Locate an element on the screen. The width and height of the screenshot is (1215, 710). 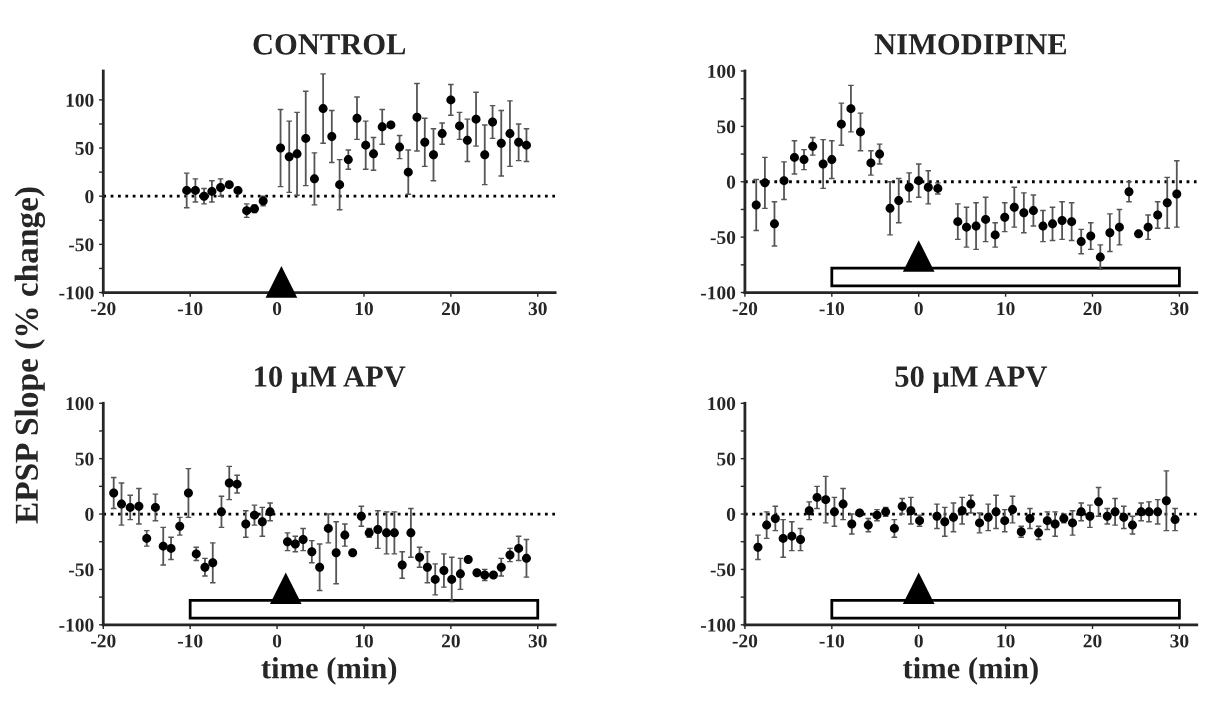
chart-title: 10 μM APV is located at coordinates (330, 380).